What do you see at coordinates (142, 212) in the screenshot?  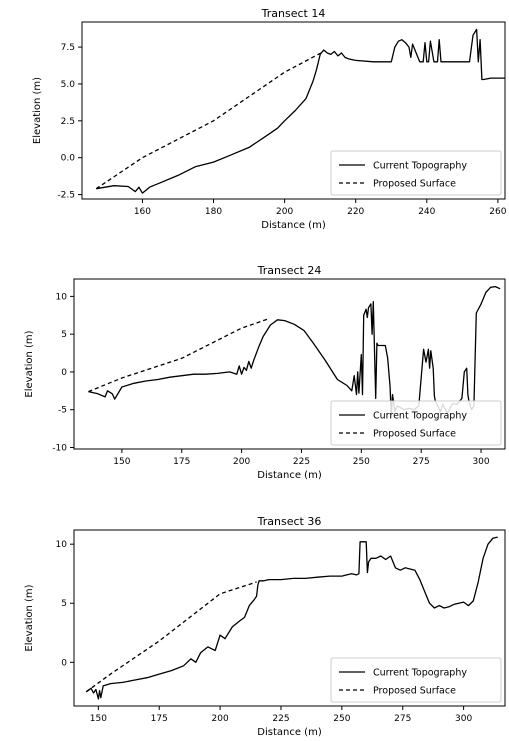 I see `x-tick-label: 160` at bounding box center [142, 212].